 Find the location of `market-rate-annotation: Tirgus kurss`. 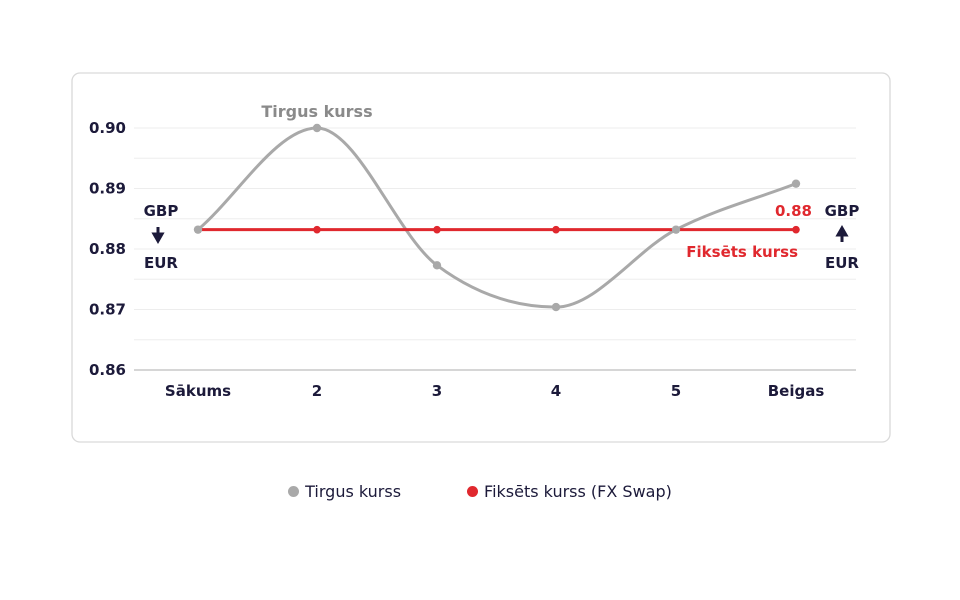

market-rate-annotation: Tirgus kurss is located at coordinates (316, 111).